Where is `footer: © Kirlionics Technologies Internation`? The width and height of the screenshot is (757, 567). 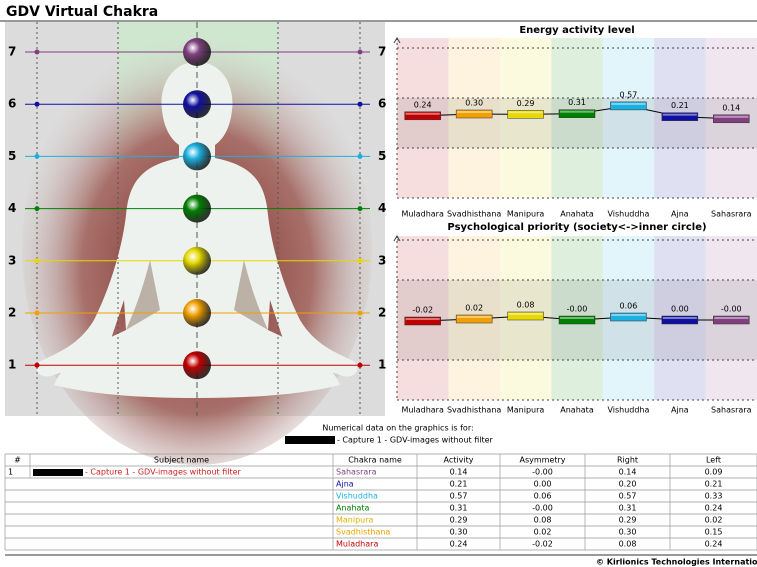
footer: © Kirlionics Technologies Internation is located at coordinates (676, 562).